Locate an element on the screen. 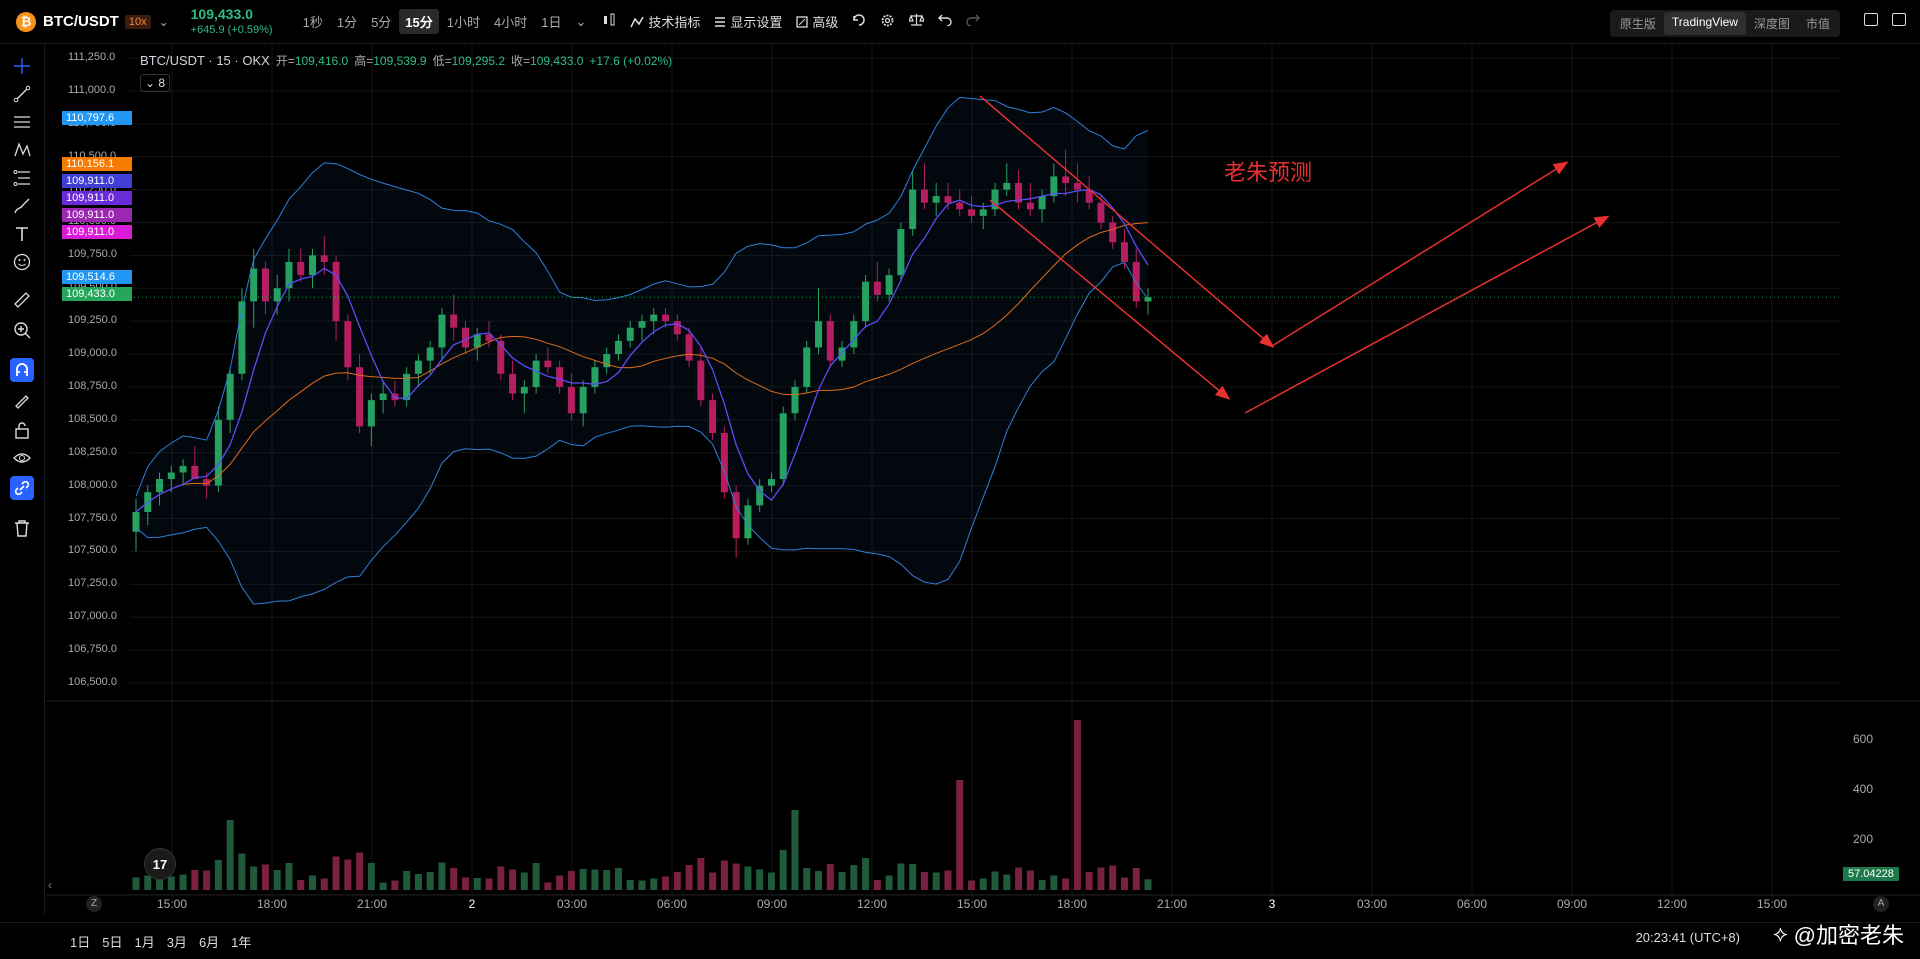  display-settings-button: 显示设置 is located at coordinates (748, 21).